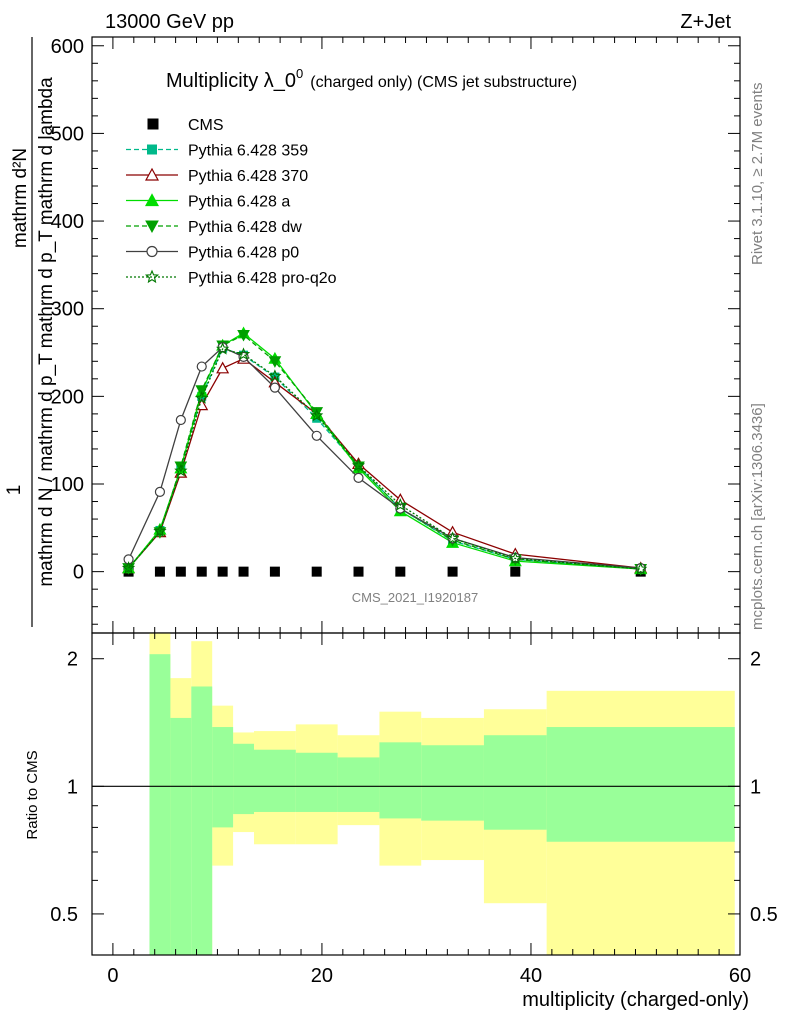 This screenshot has height=1024, width=786. What do you see at coordinates (740, 976) in the screenshot?
I see `x-tick-label: 60` at bounding box center [740, 976].